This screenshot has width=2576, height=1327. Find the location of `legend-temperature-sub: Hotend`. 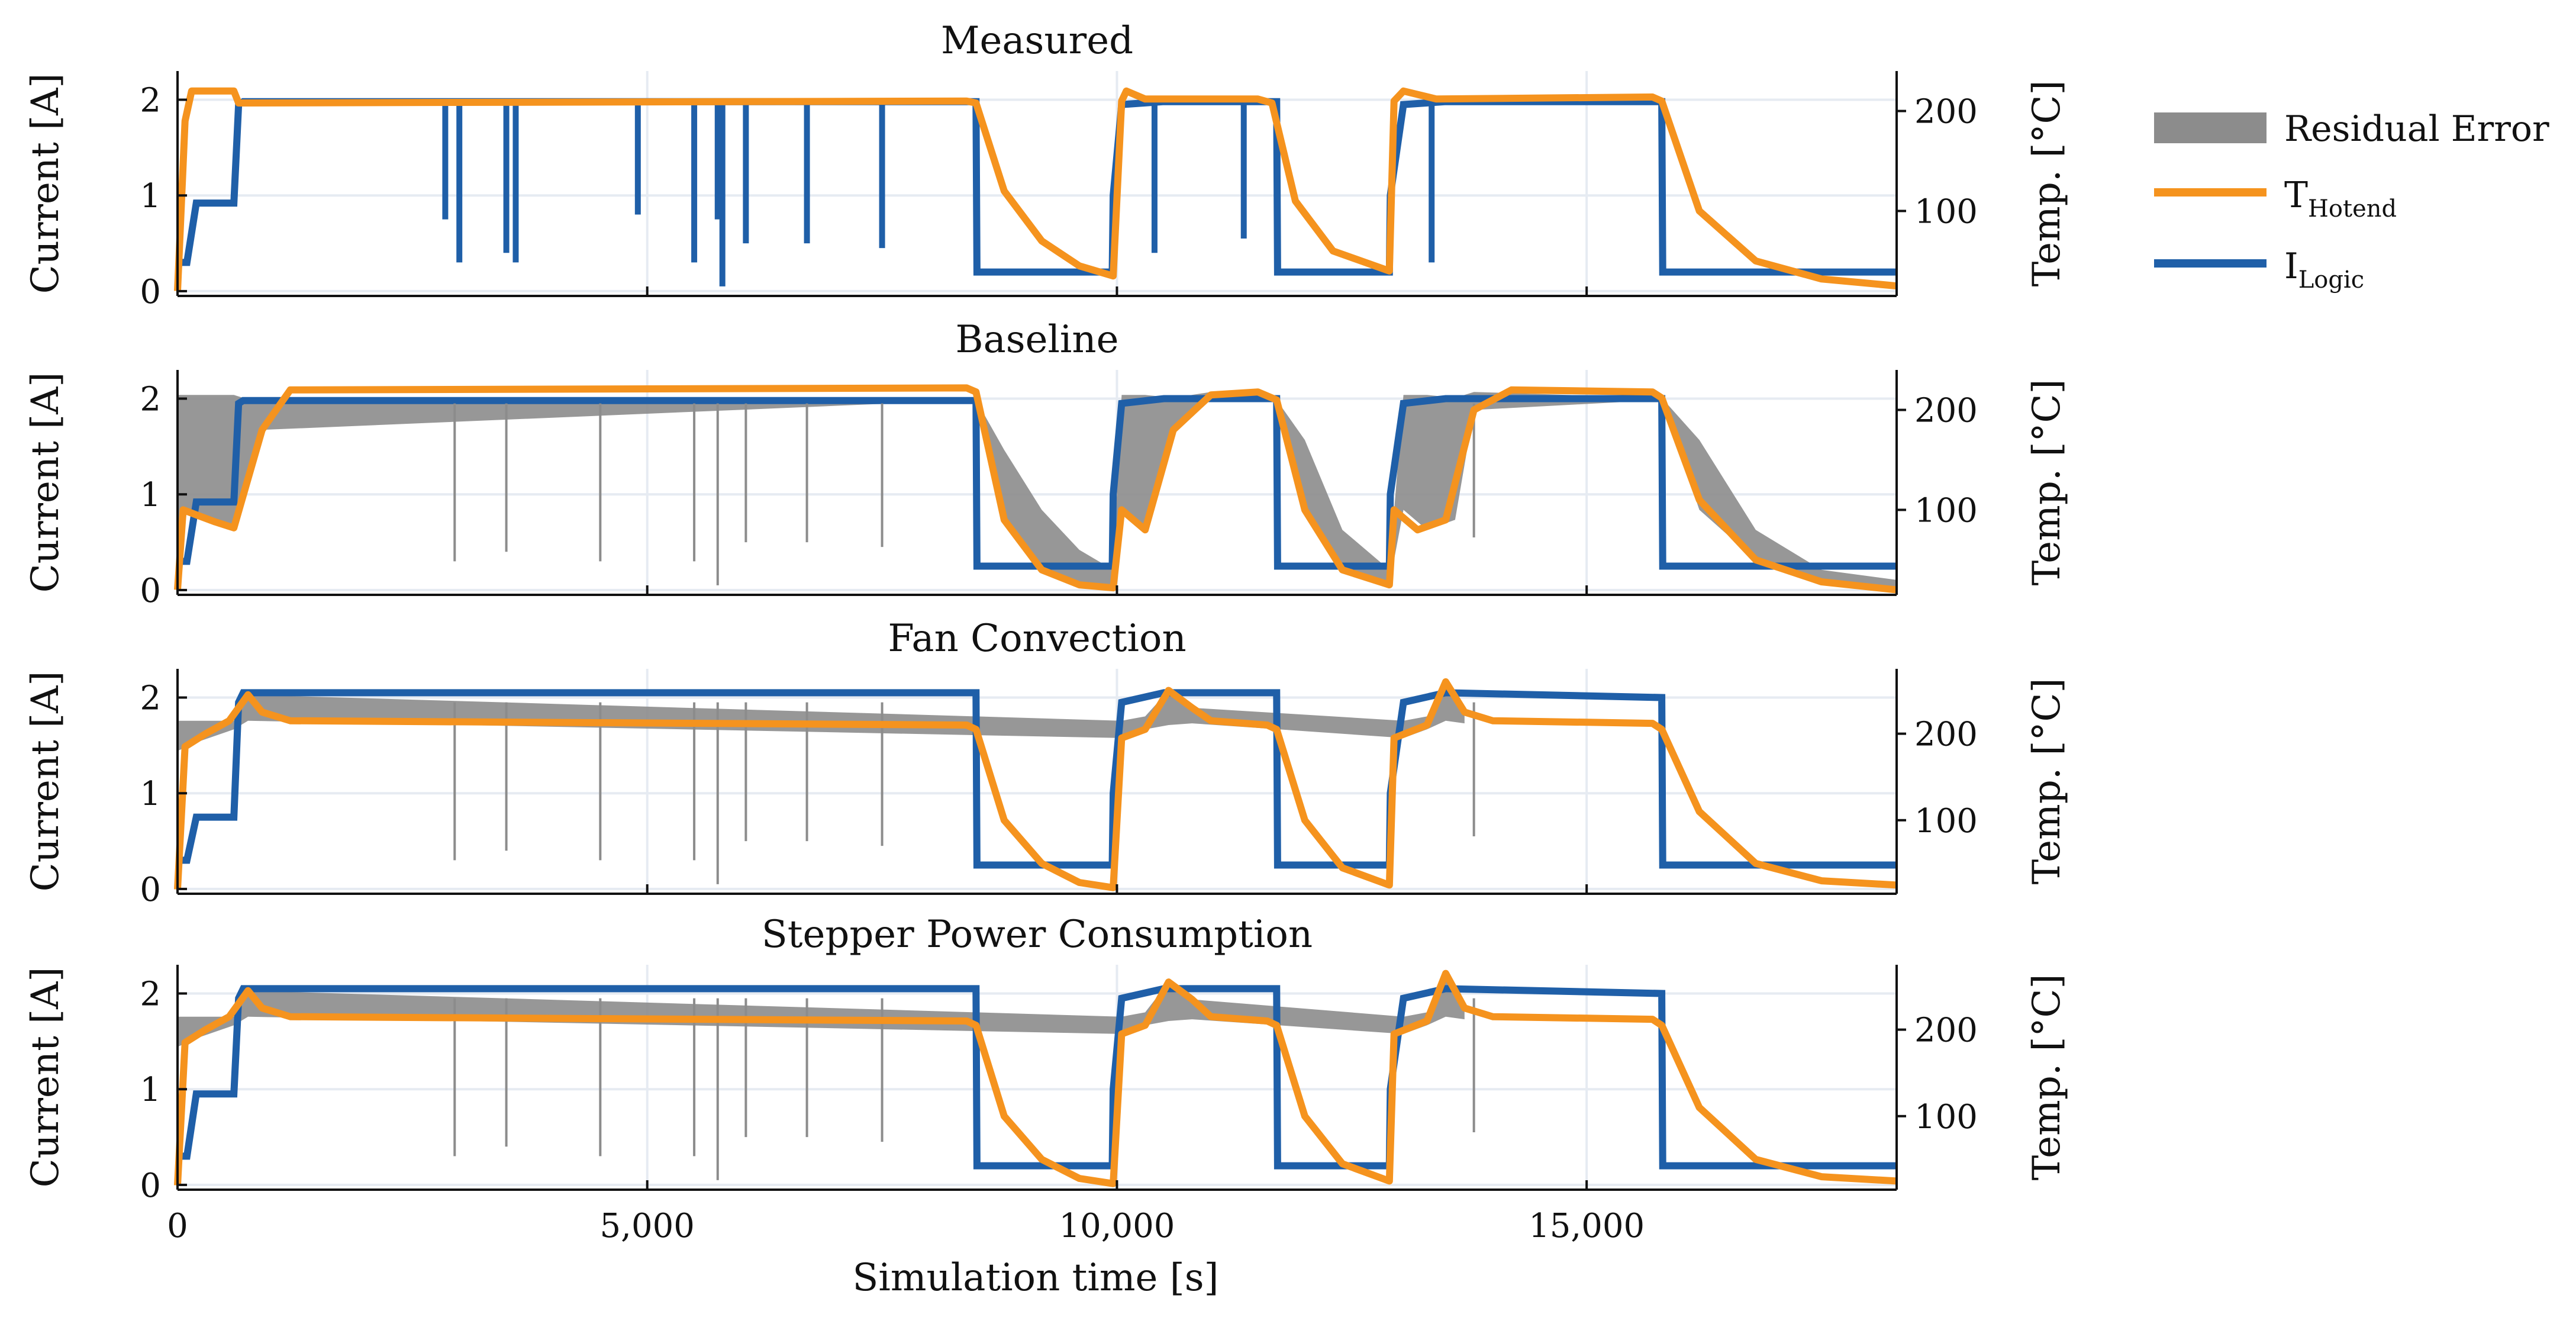

legend-temperature-sub: Hotend is located at coordinates (2352, 209).